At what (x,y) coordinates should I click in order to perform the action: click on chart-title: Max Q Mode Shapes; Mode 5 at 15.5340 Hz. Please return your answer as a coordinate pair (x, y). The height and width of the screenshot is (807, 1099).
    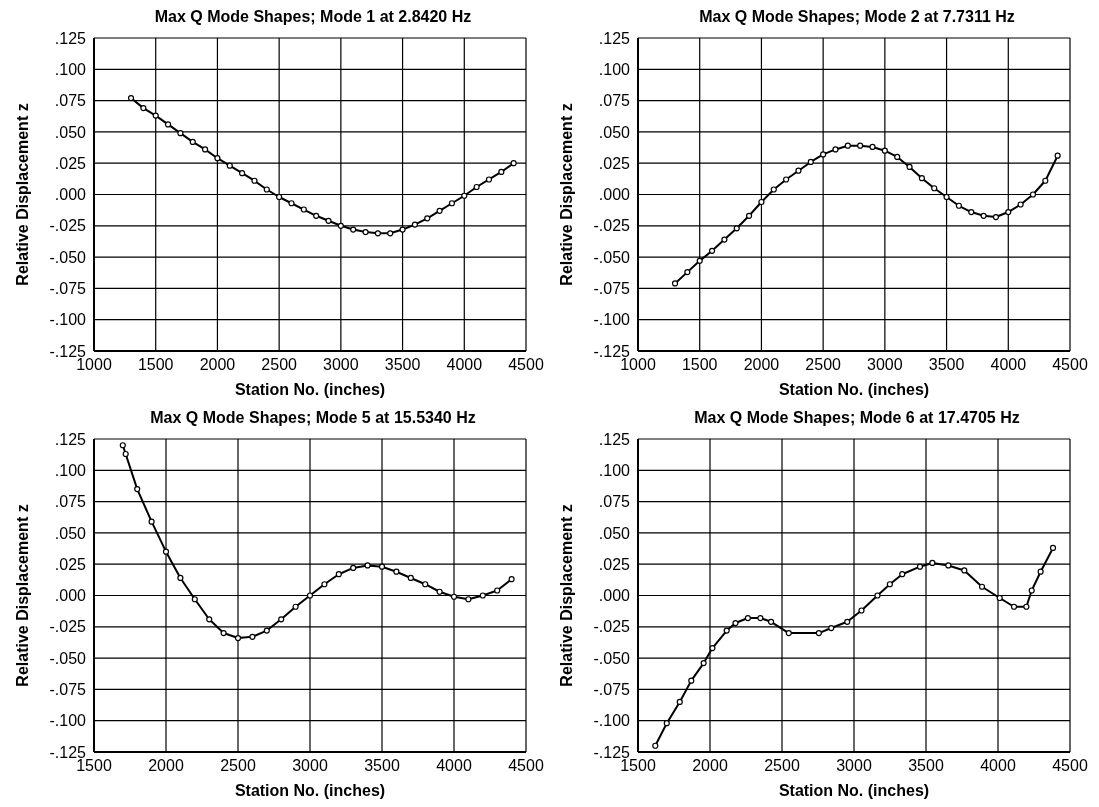
    Looking at the image, I should click on (313, 418).